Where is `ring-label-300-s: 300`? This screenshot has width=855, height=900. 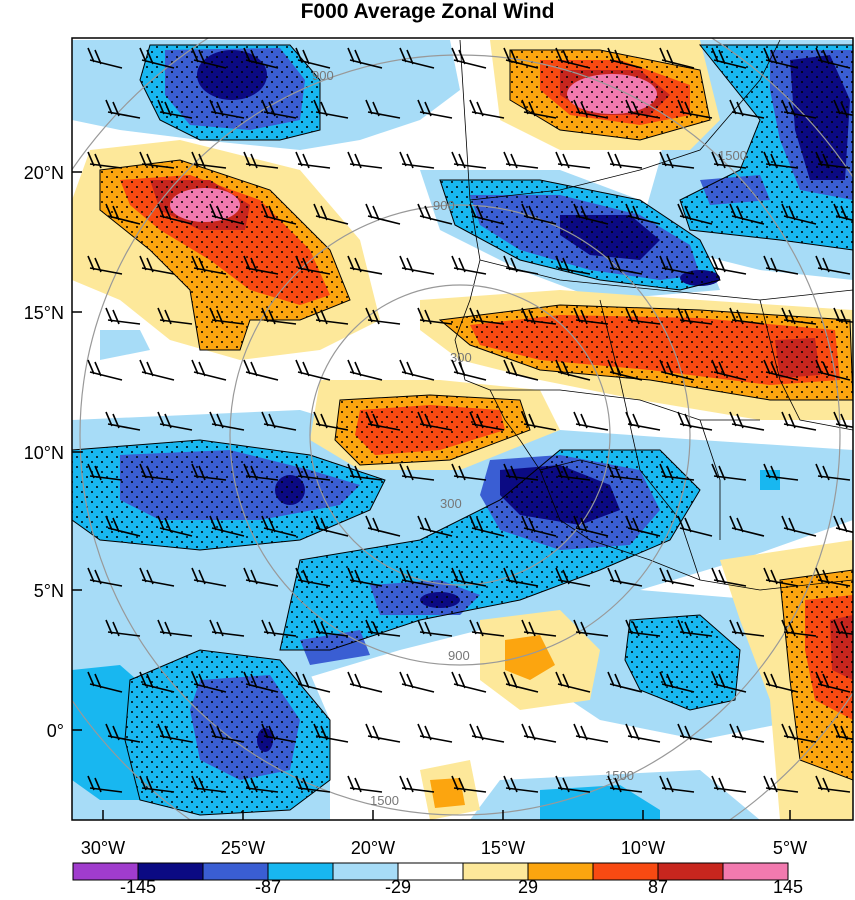
ring-label-300-s: 300 is located at coordinates (451, 503).